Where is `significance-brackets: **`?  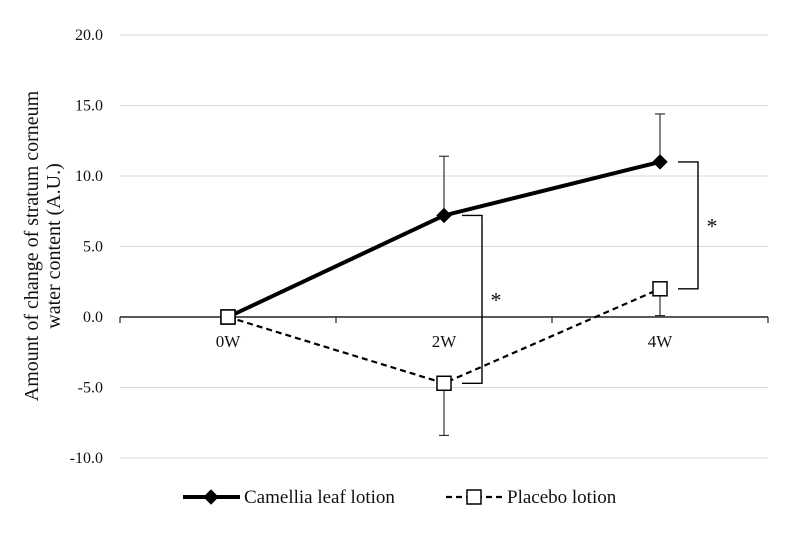
significance-brackets: ** is located at coordinates (590, 272).